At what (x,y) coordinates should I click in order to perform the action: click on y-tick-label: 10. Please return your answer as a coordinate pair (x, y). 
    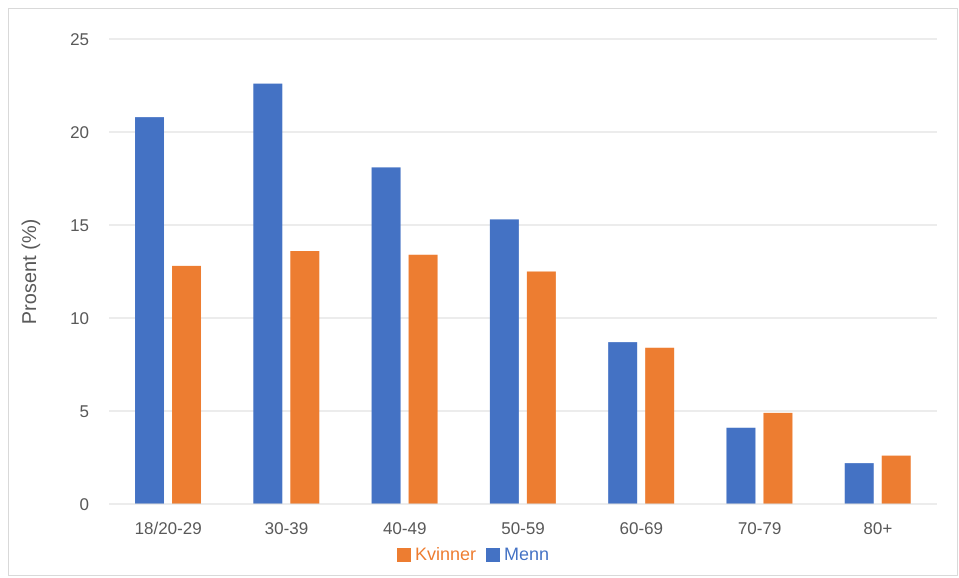
    Looking at the image, I should click on (79, 318).